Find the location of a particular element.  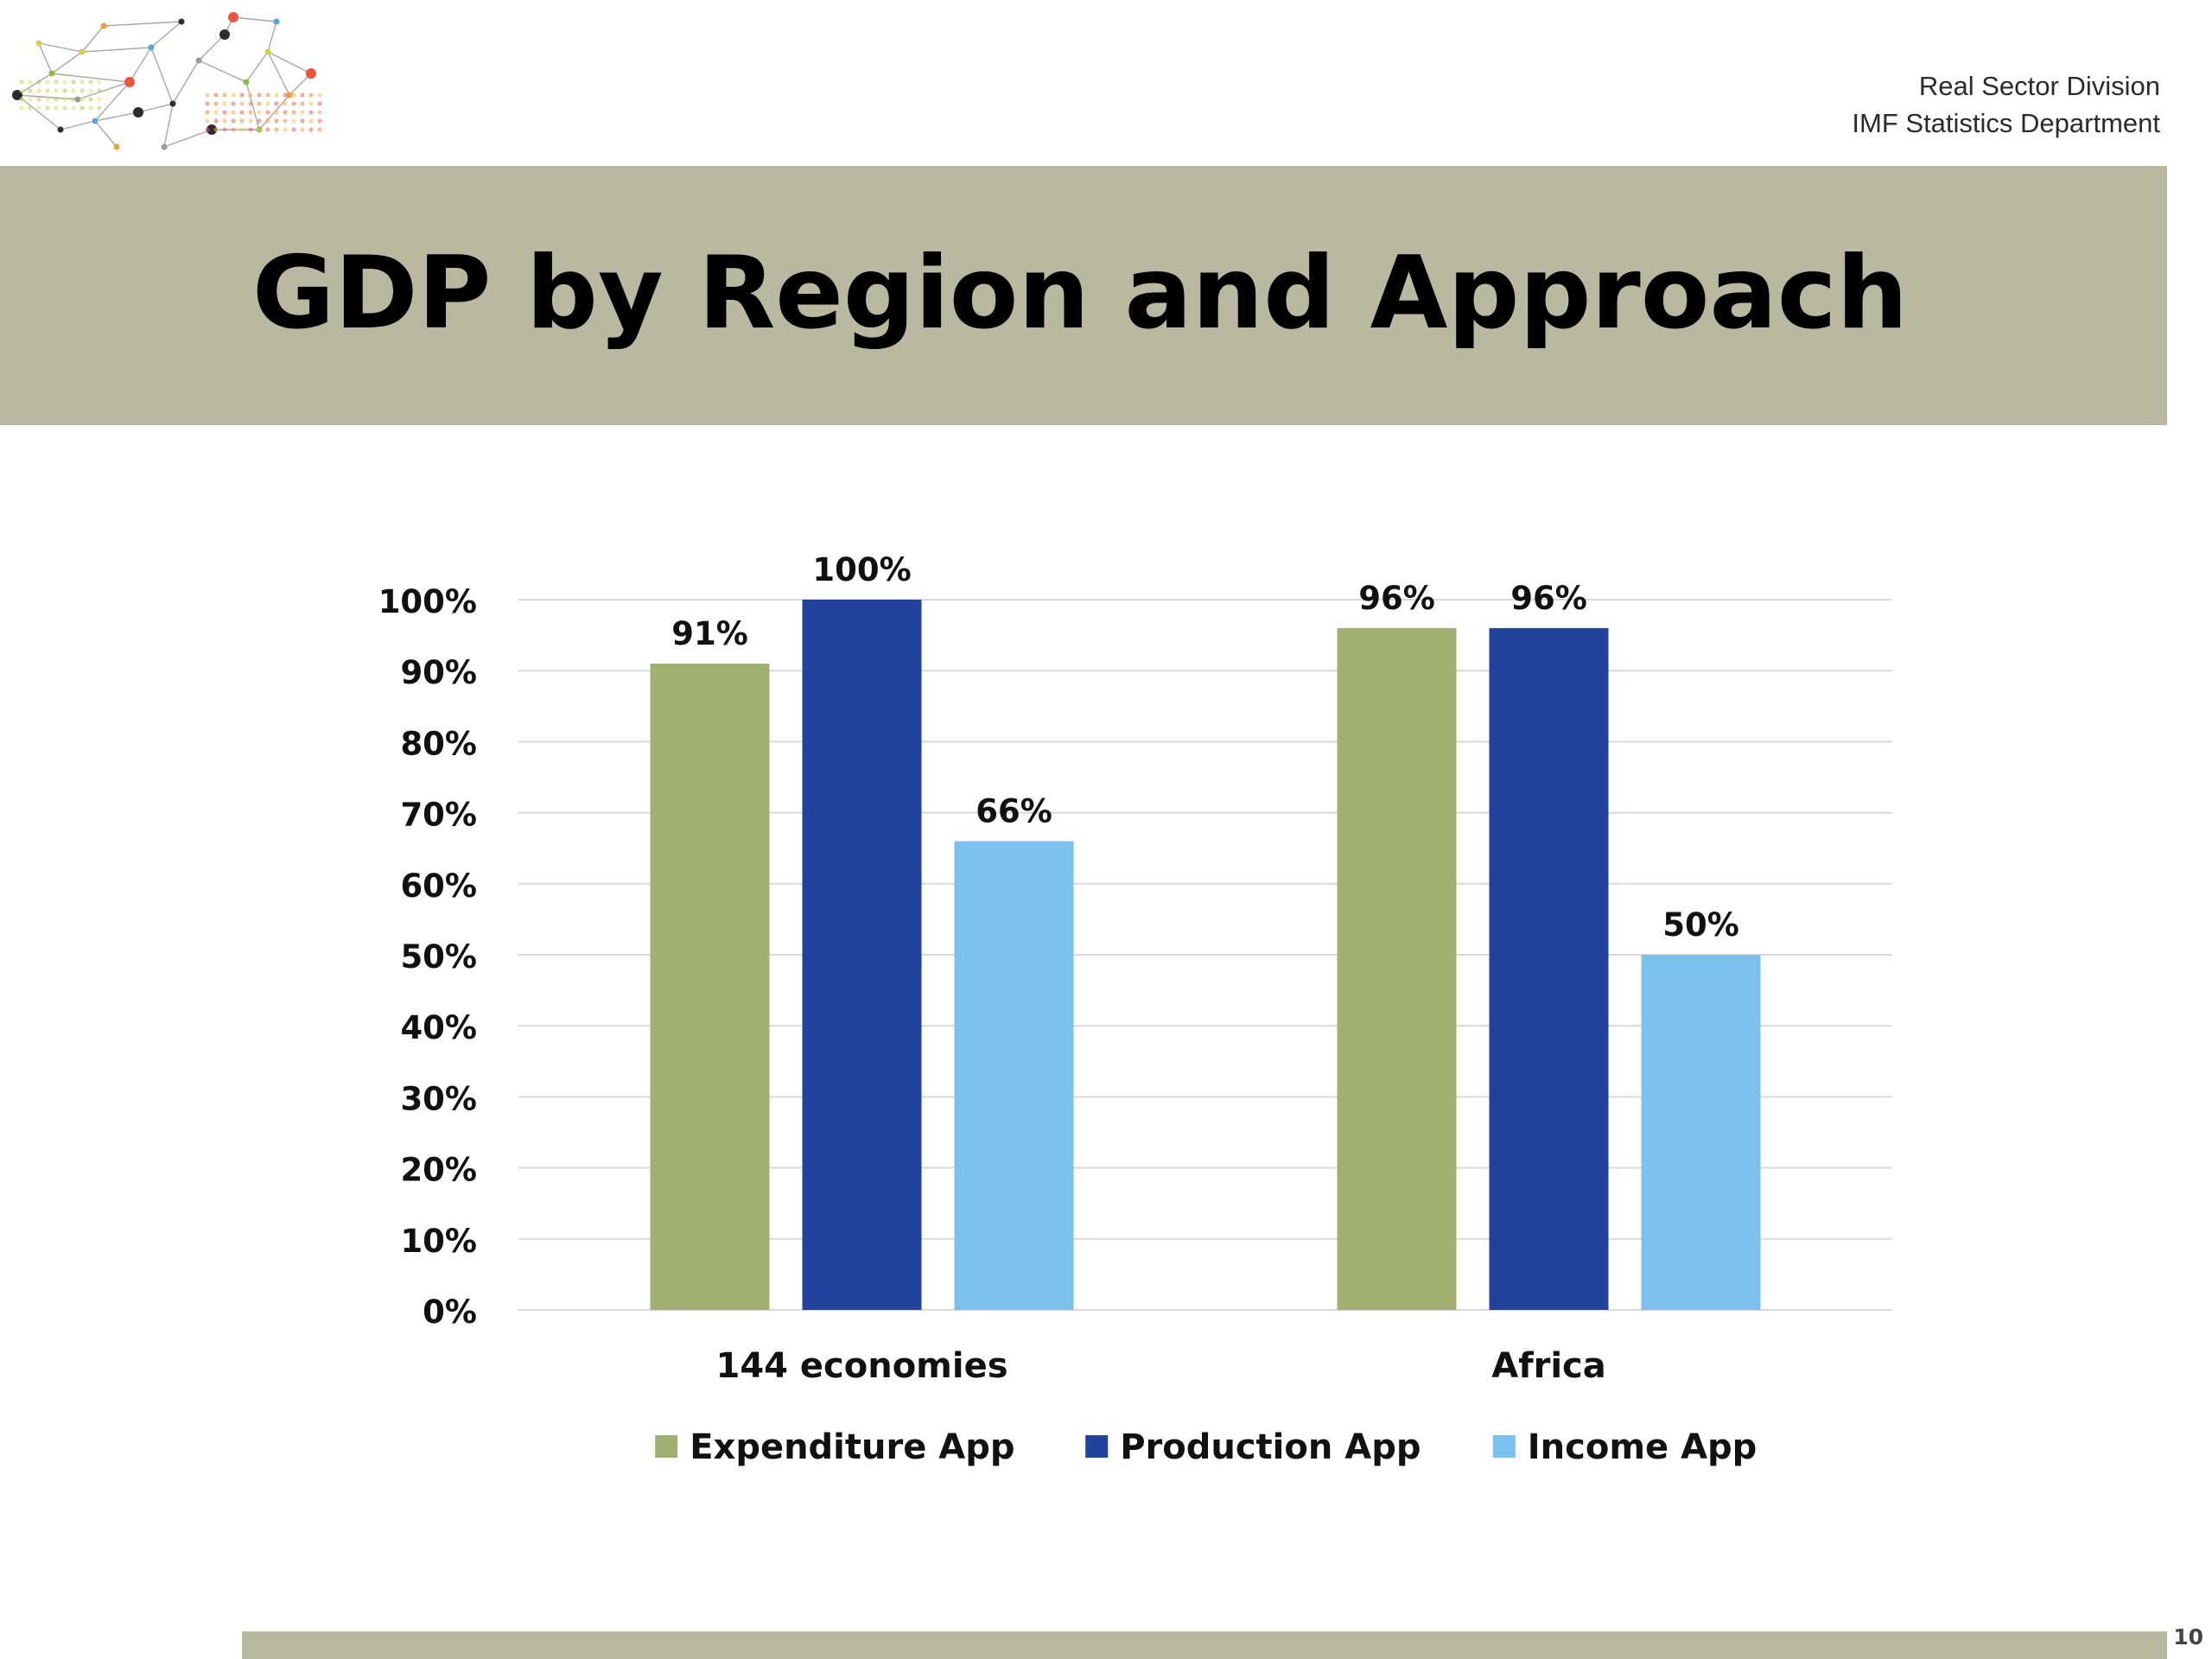

division-name: Real Sector Division is located at coordinates (2039, 86).